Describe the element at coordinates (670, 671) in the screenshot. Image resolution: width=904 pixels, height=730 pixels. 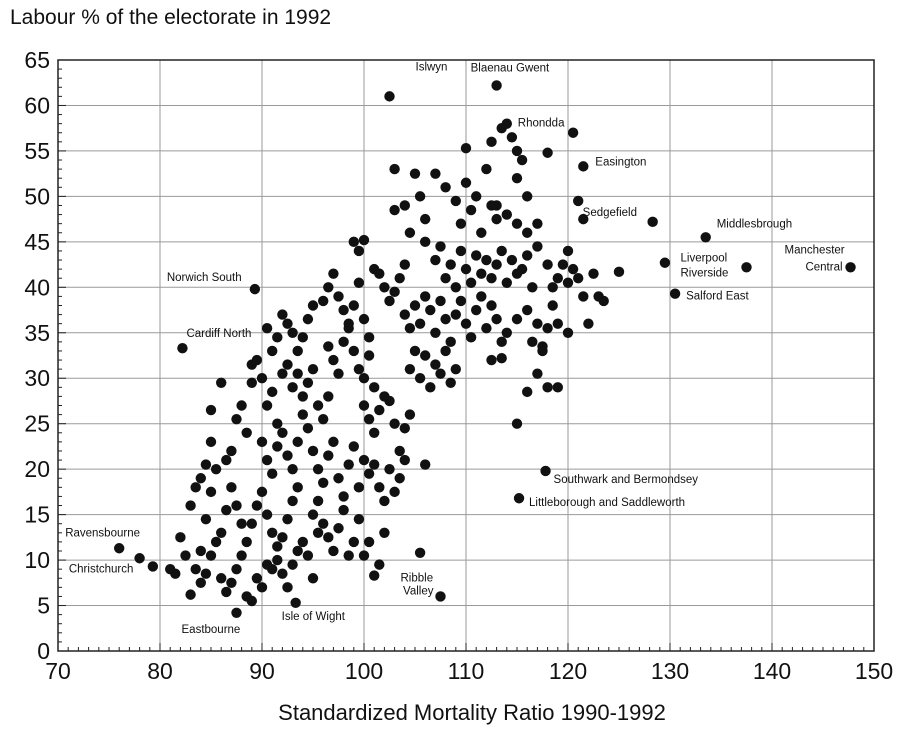
I see `x-tick-label: 130` at that location.